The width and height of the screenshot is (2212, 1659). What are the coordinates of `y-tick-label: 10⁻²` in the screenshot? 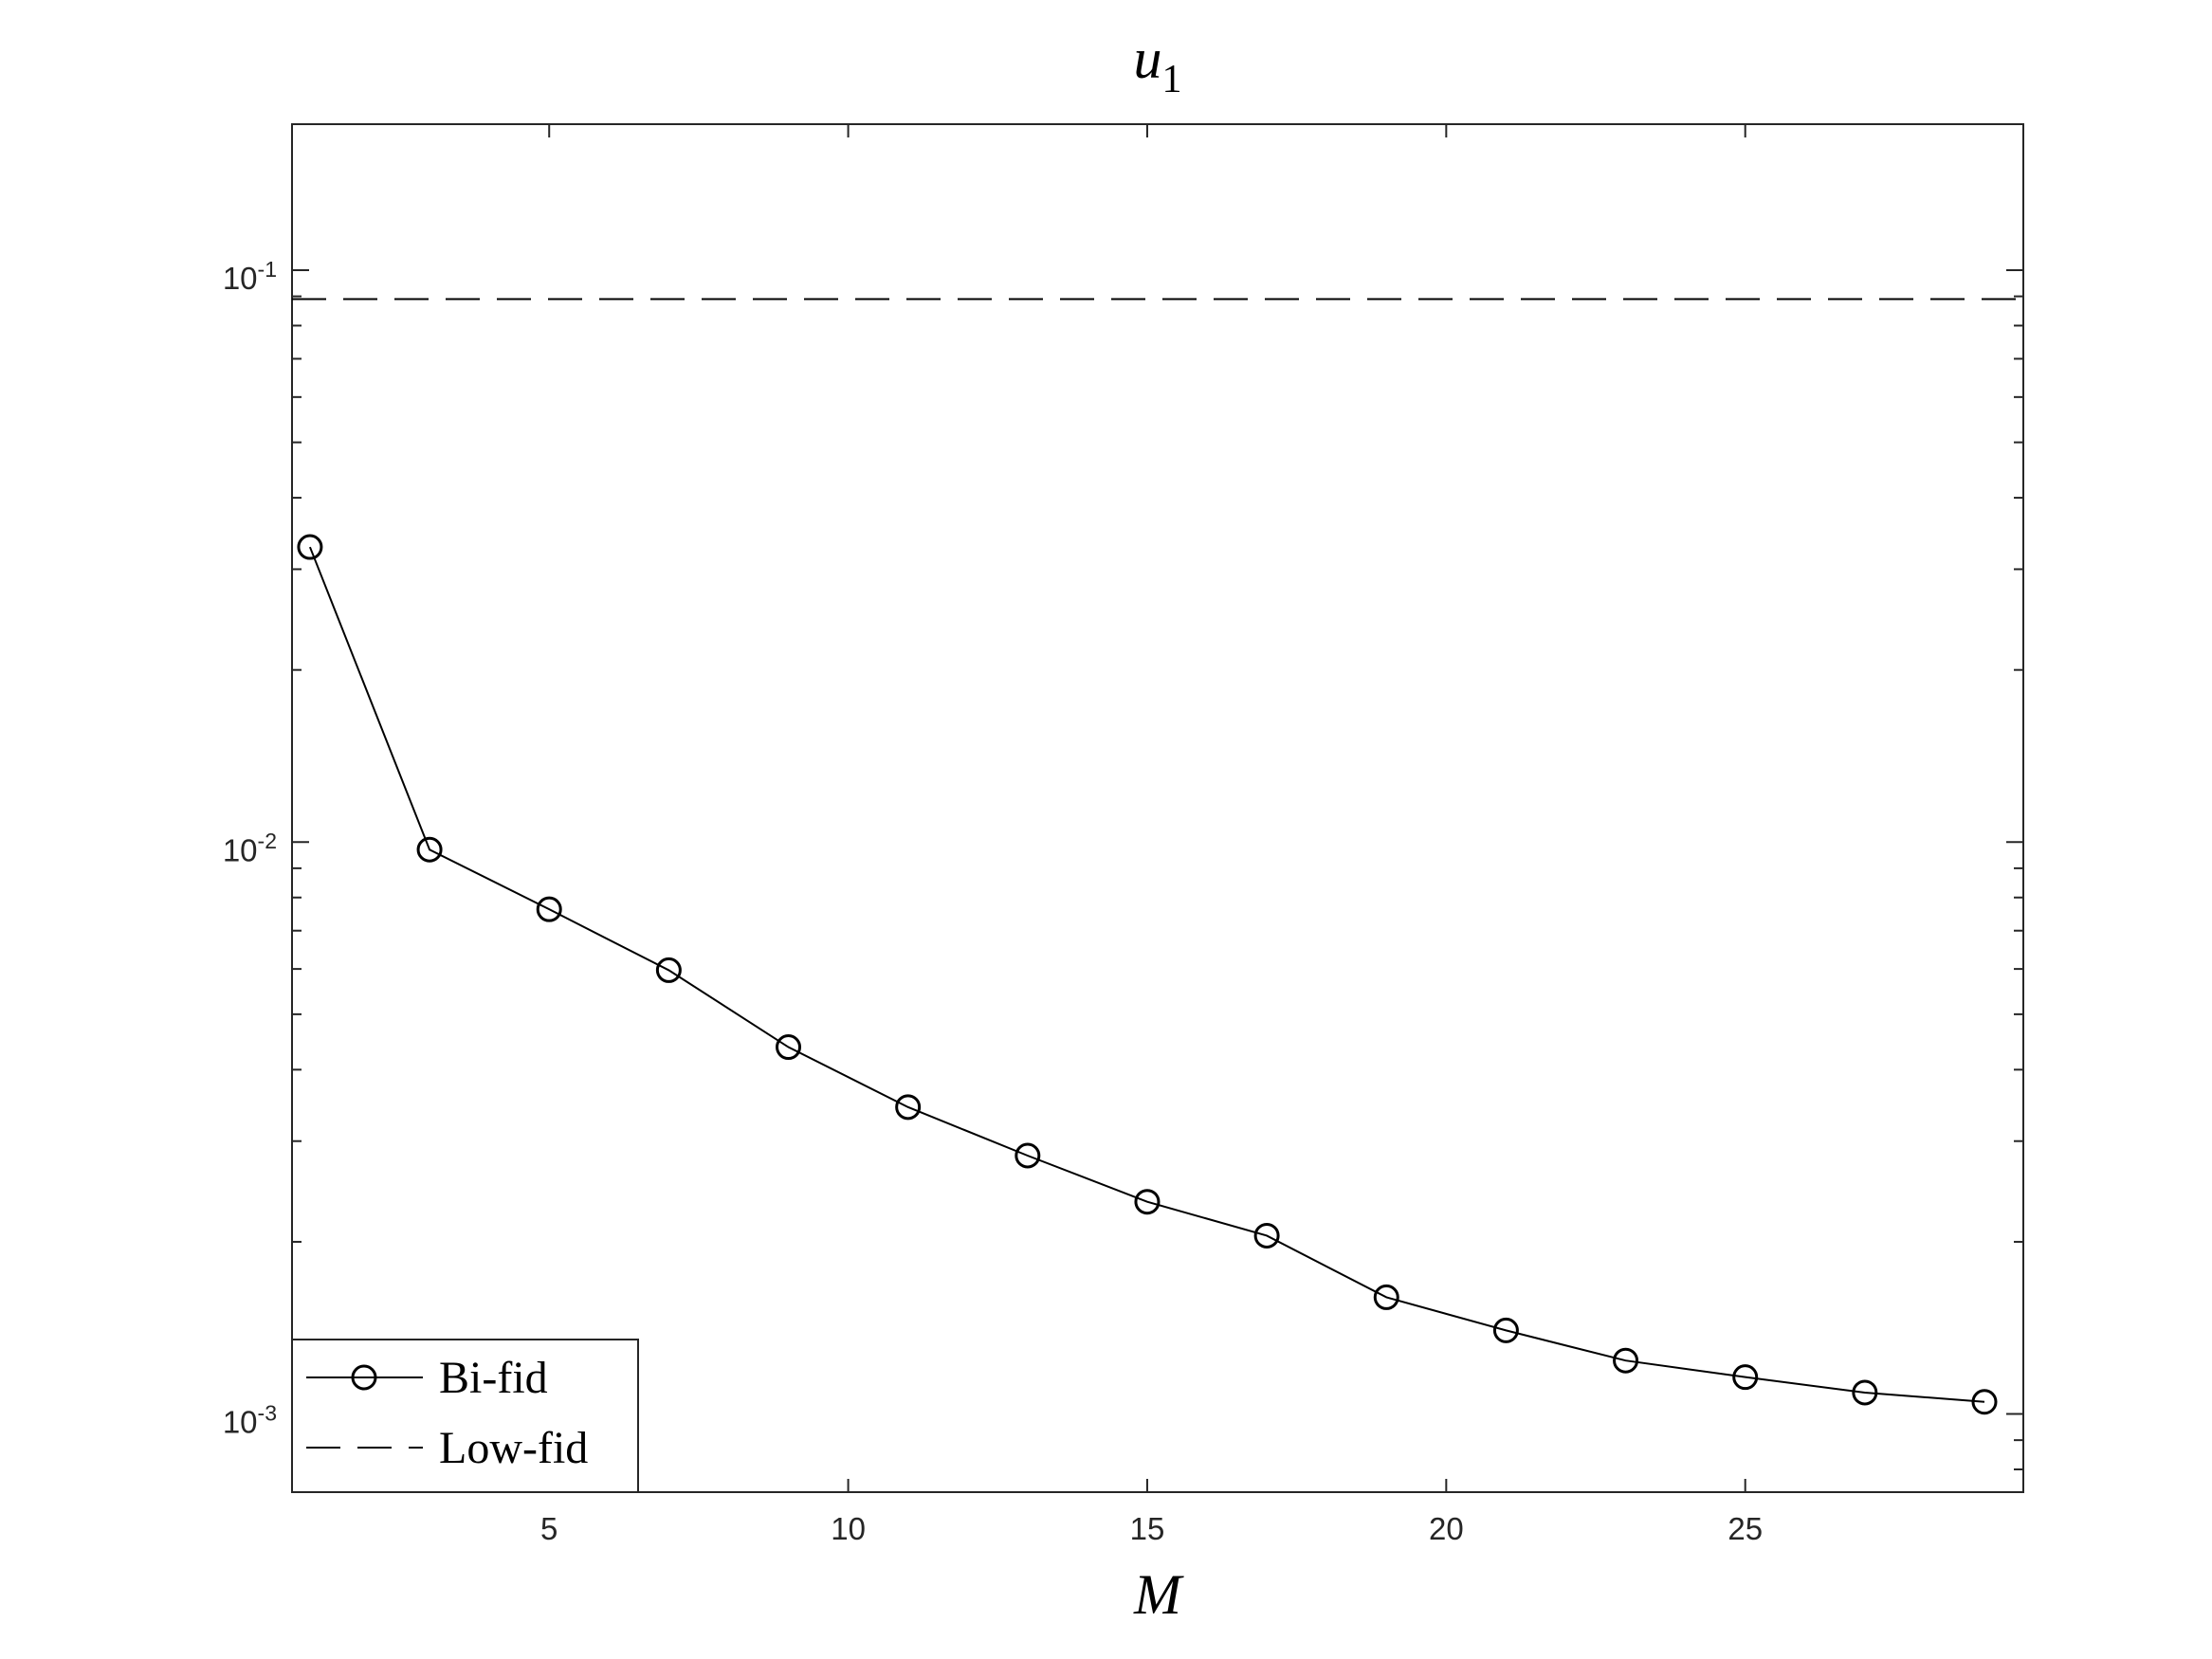 It's located at (250, 848).